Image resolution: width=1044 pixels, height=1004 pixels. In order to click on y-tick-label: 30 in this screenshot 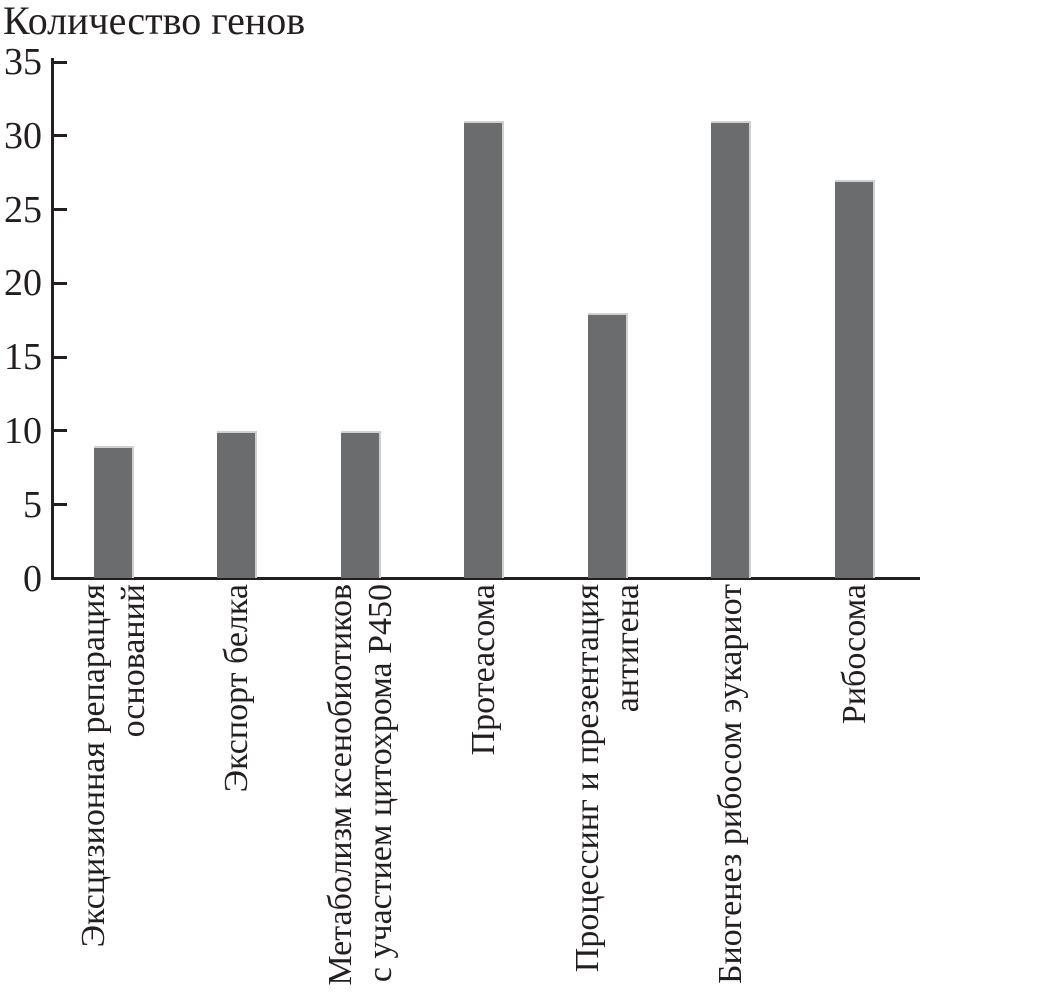, I will do `click(23, 135)`.